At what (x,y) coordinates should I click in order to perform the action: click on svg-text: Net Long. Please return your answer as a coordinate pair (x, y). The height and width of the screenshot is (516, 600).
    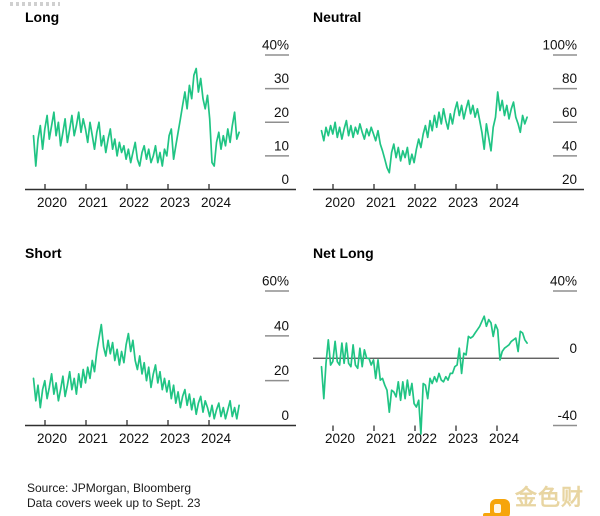
    Looking at the image, I should click on (343, 253).